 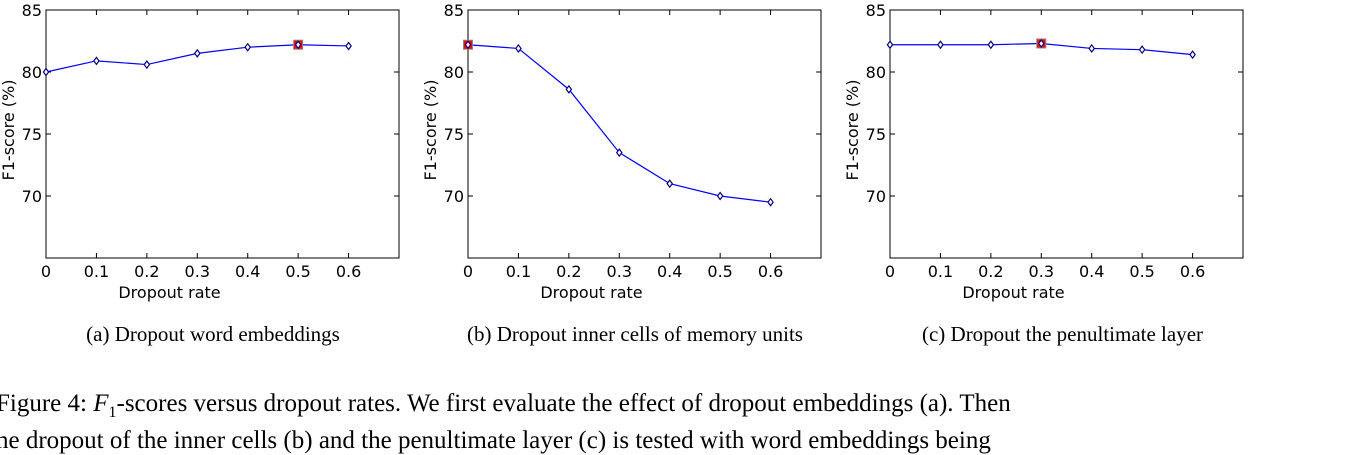 I want to click on subcaption-c: (c) Dropout the penultimate layer, so click(x=1062, y=334).